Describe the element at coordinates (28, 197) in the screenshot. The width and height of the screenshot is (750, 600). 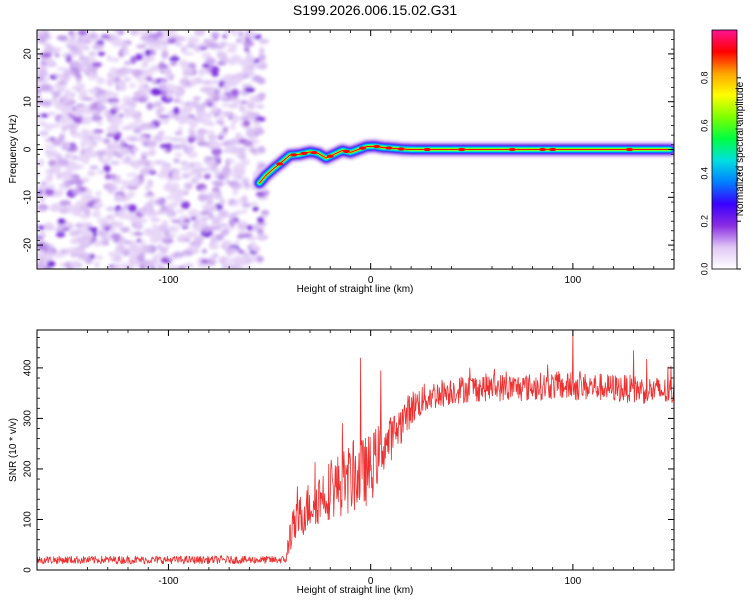
I see `heatmap-ytick-label: -10` at that location.